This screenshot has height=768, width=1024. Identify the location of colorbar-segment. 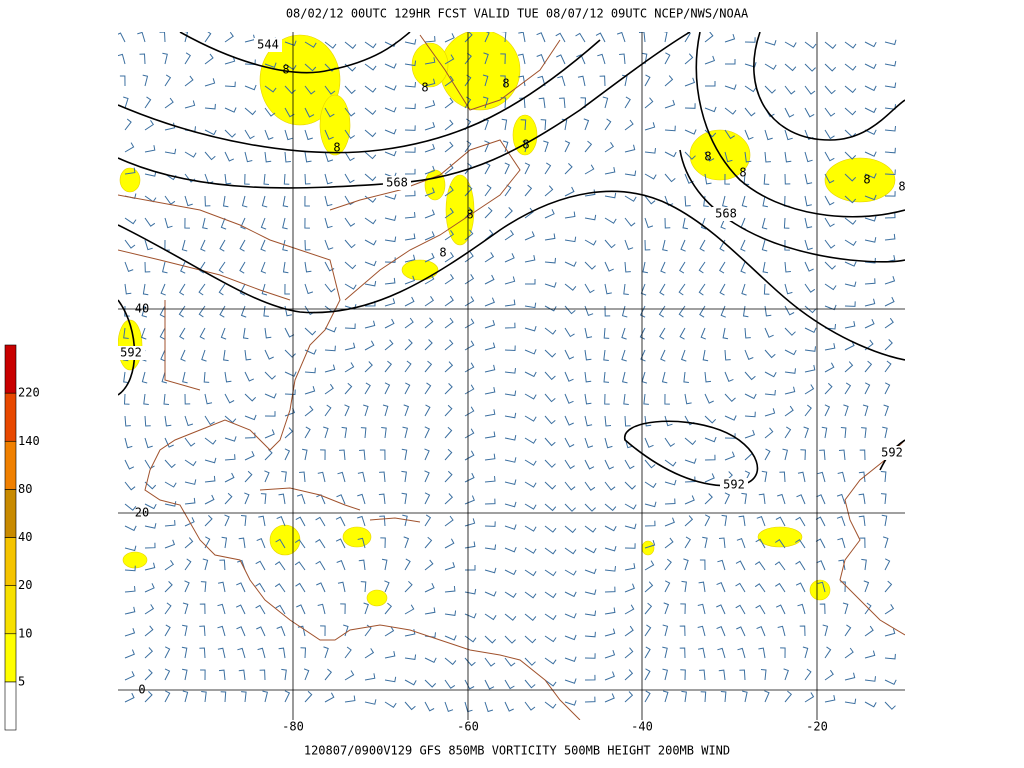
(10, 369).